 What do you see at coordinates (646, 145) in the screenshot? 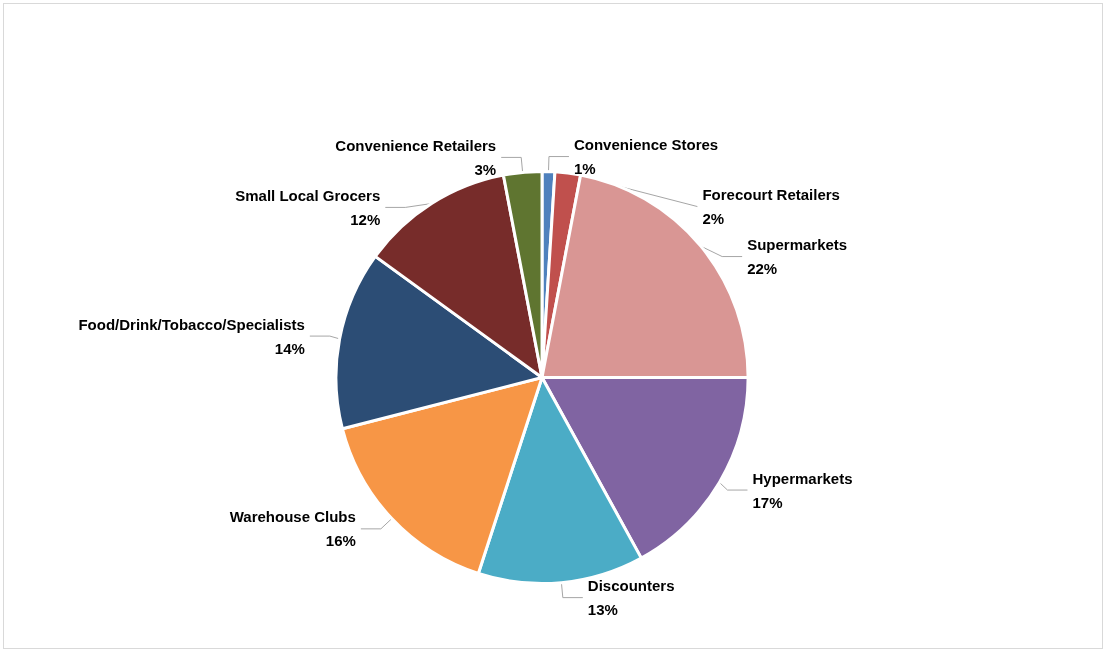
I see `slice-label: Convenience Stores` at bounding box center [646, 145].